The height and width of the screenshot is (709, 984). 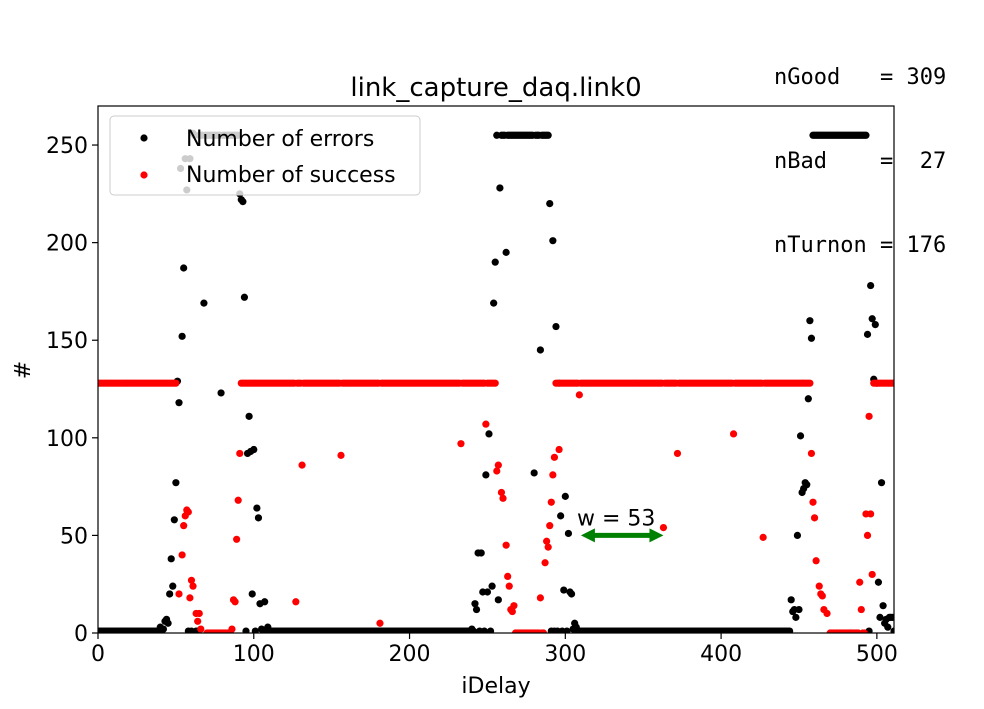 What do you see at coordinates (616, 518) in the screenshot?
I see `width-annotation-label: w = 53` at bounding box center [616, 518].